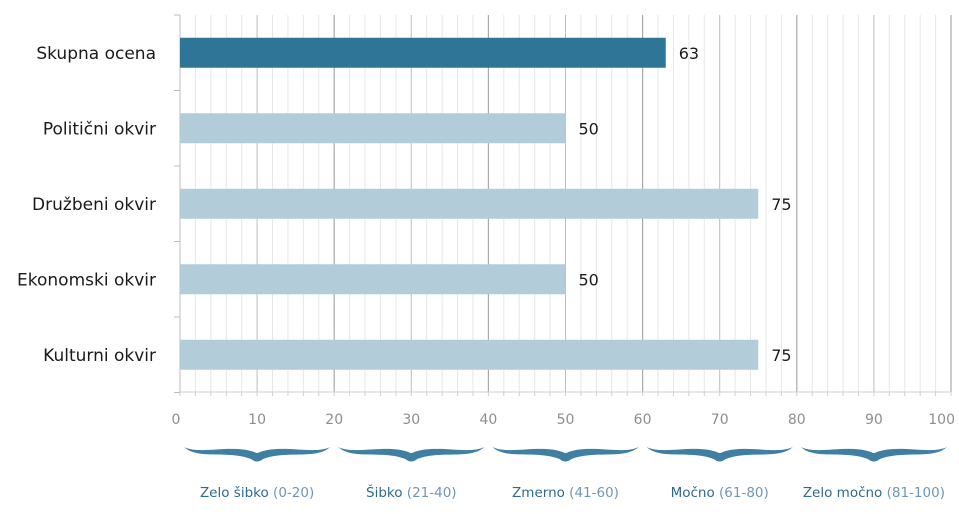 The image size is (959, 514). I want to click on x-tick-label: 0, so click(176, 420).